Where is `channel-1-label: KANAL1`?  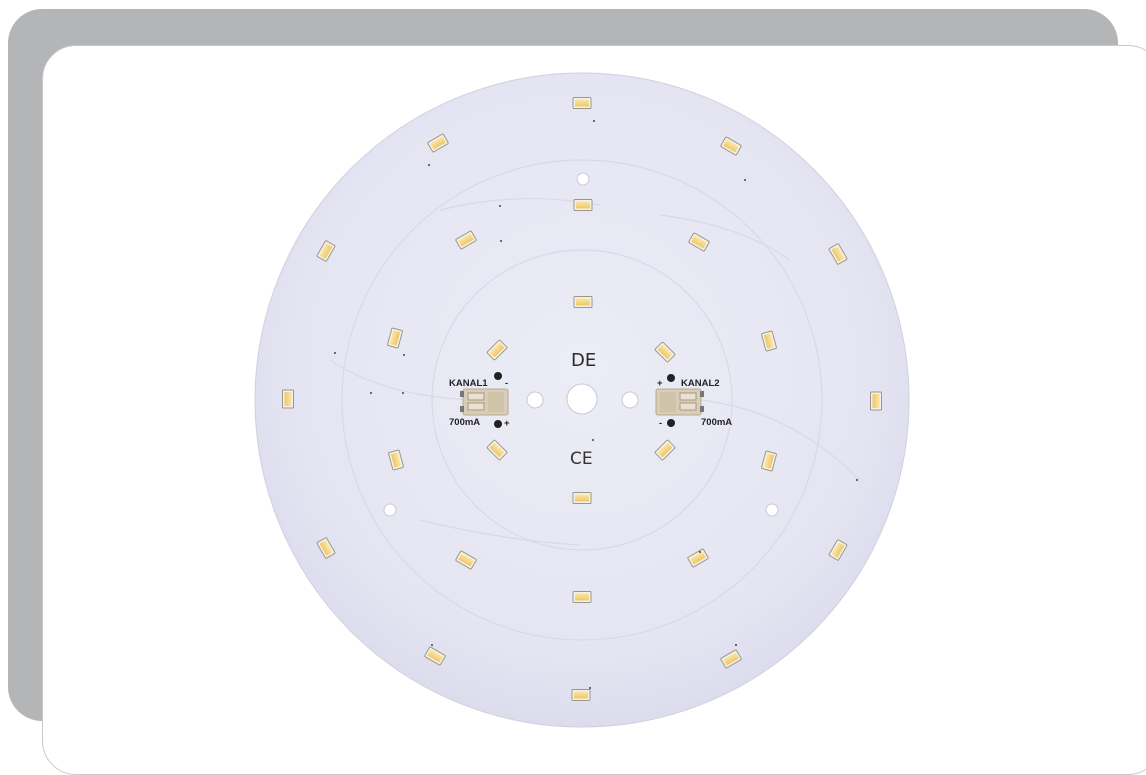
channel-1-label: KANAL1 is located at coordinates (468, 383).